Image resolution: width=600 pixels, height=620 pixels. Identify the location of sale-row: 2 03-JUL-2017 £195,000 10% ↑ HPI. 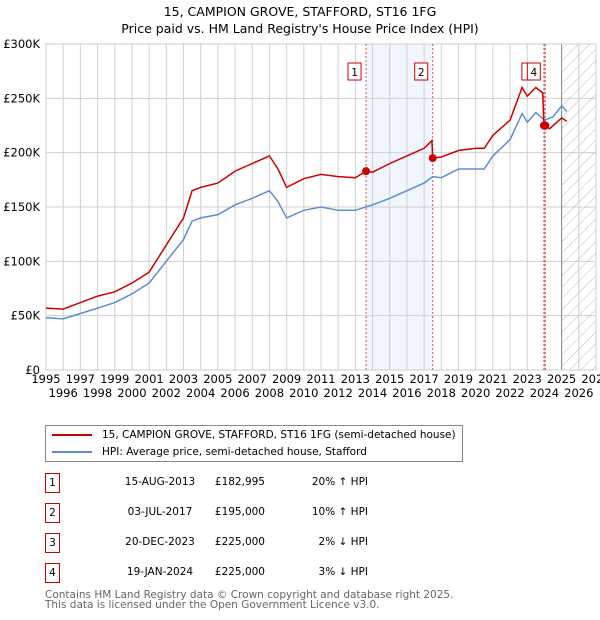
(255, 513).